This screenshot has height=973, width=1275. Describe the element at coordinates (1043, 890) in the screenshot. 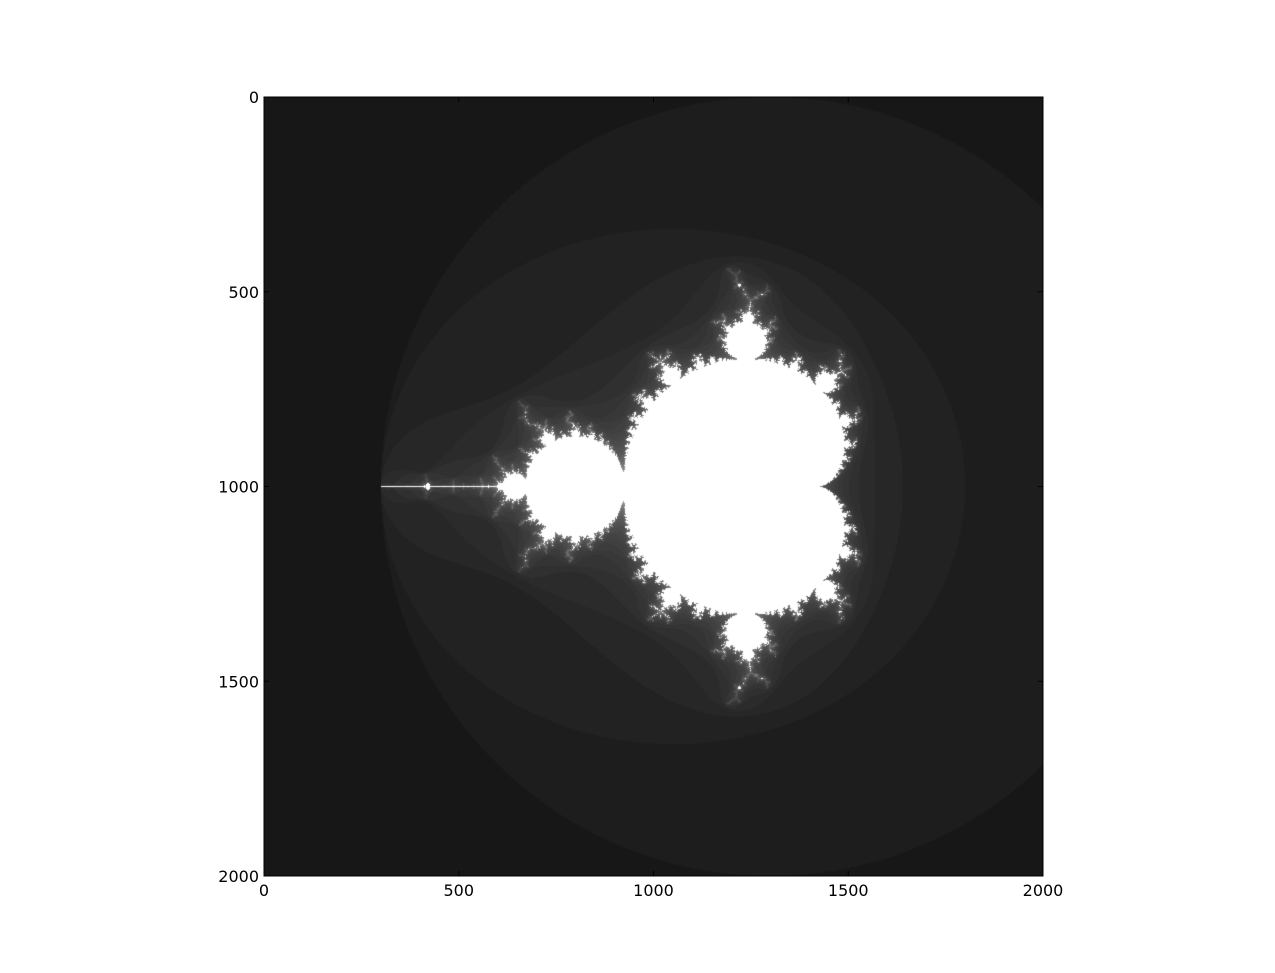

I see `x-tick-label: 2000` at that location.